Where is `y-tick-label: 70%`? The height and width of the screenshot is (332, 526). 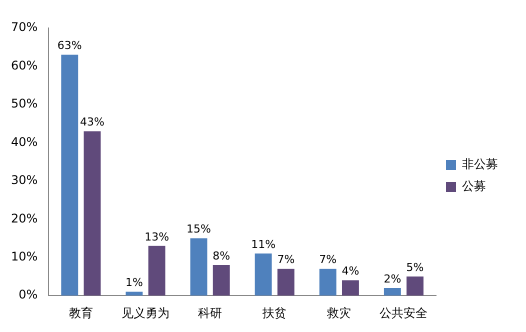 y-tick-label: 70% is located at coordinates (24, 27).